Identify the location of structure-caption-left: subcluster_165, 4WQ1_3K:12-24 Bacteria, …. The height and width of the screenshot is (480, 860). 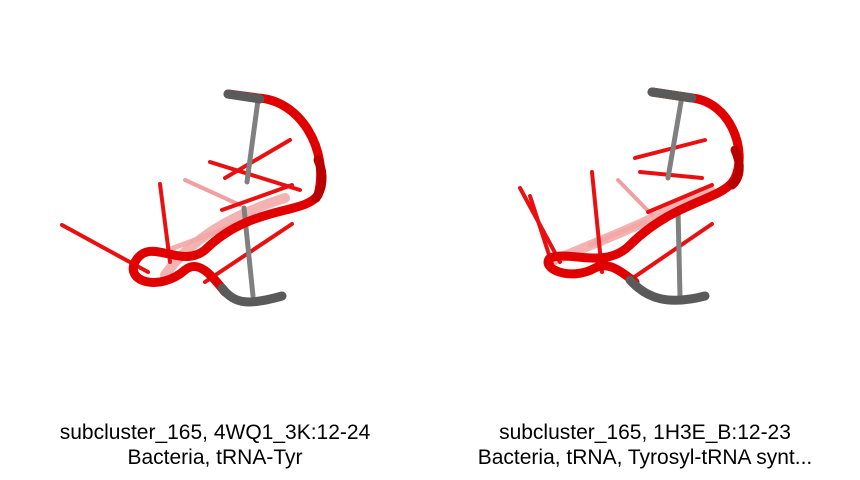
(215, 445).